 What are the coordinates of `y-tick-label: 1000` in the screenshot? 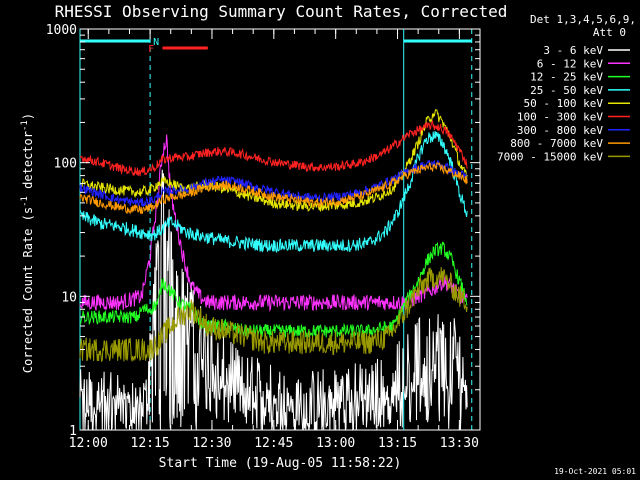 It's located at (61, 30).